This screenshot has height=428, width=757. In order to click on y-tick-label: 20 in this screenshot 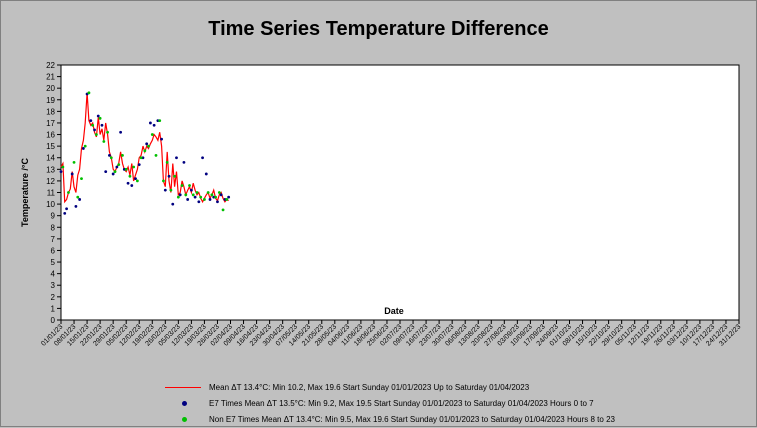, I will do `click(50, 88)`.